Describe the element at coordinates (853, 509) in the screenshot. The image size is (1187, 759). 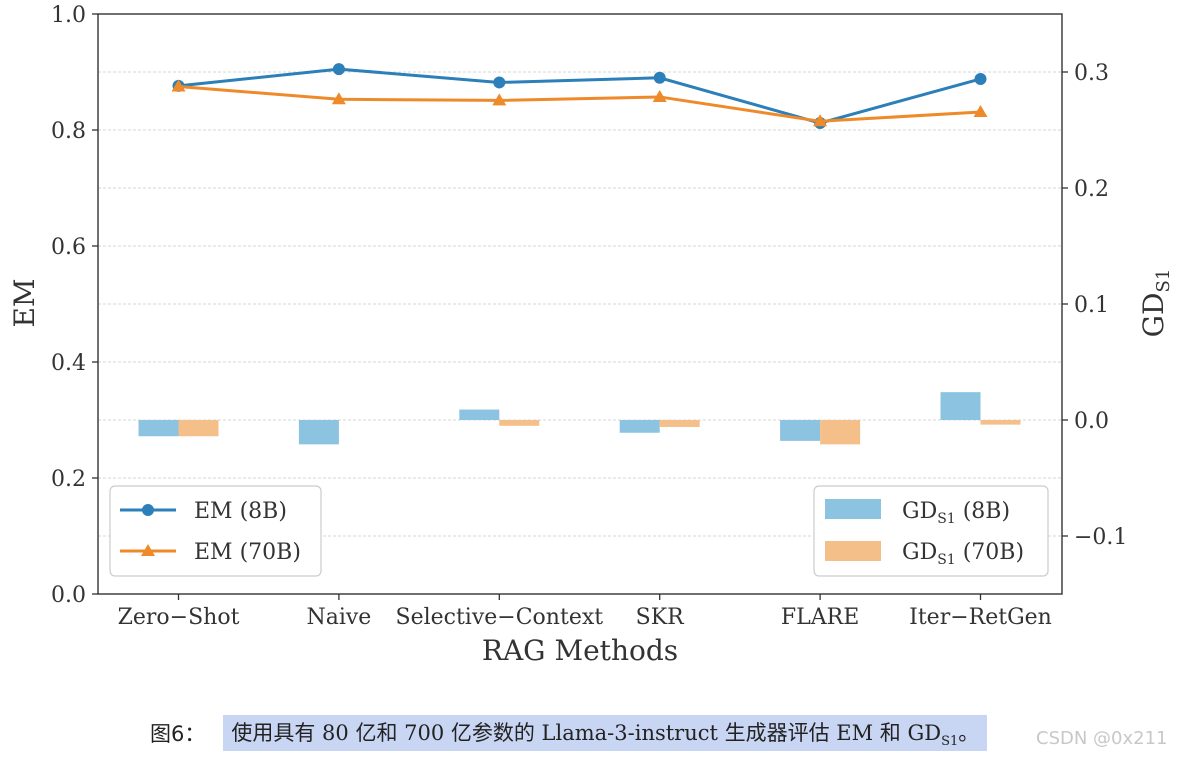
I see `legend-swatch-gd-8b` at that location.